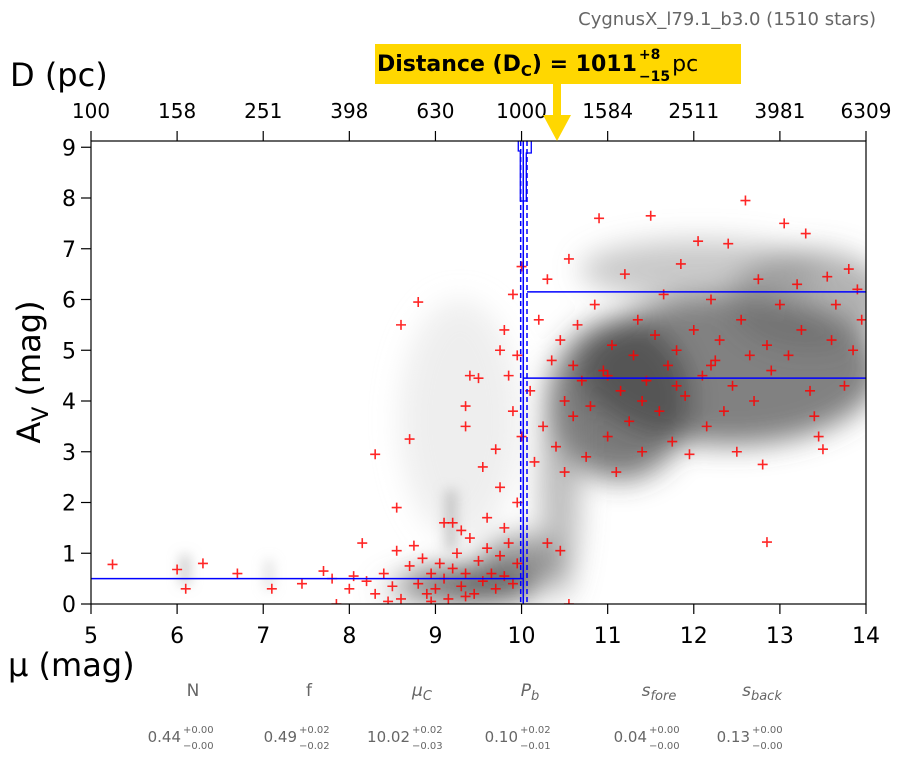 Image resolution: width=902 pixels, height=759 pixels. Describe the element at coordinates (428, 696) in the screenshot. I see `parameter-subscript: C` at that location.